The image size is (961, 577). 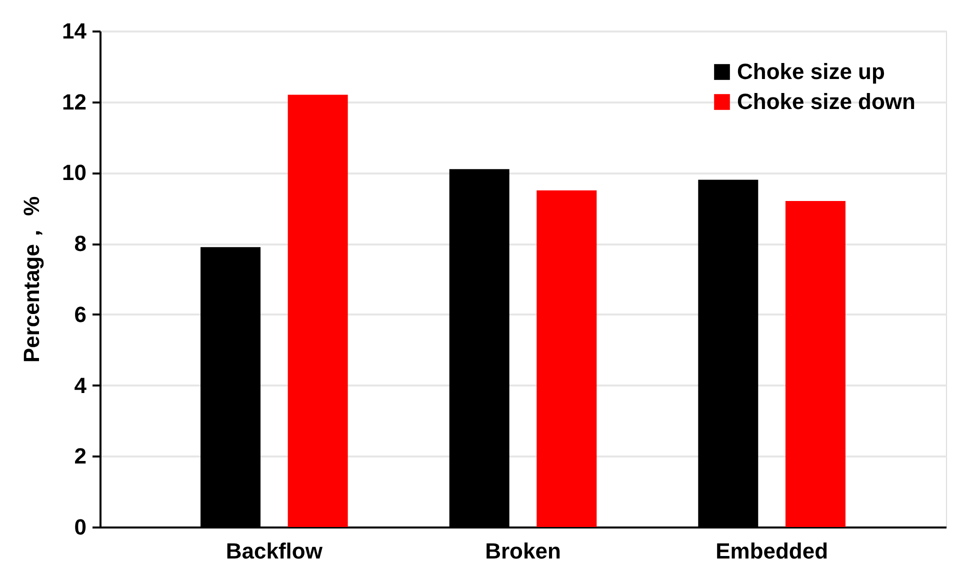 What do you see at coordinates (80, 314) in the screenshot?
I see `y-tick-label: 6` at bounding box center [80, 314].